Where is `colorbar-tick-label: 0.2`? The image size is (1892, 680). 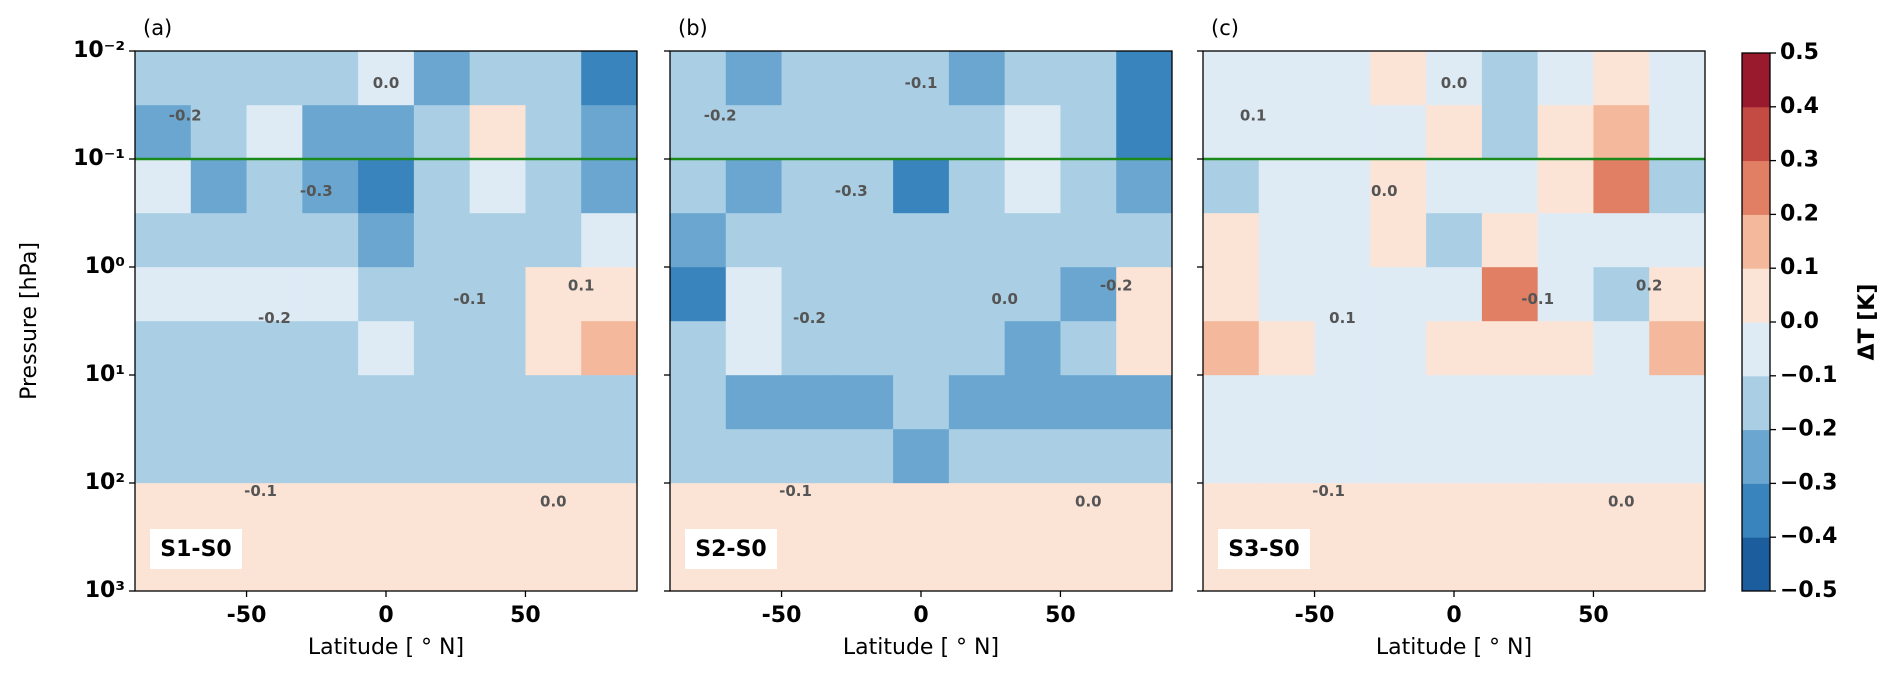 colorbar-tick-label: 0.2 is located at coordinates (1799, 213).